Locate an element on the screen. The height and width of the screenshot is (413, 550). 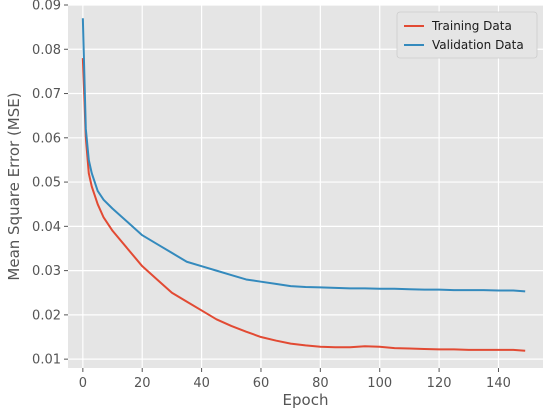
y-tick-label: 0.01 is located at coordinates (46, 360).